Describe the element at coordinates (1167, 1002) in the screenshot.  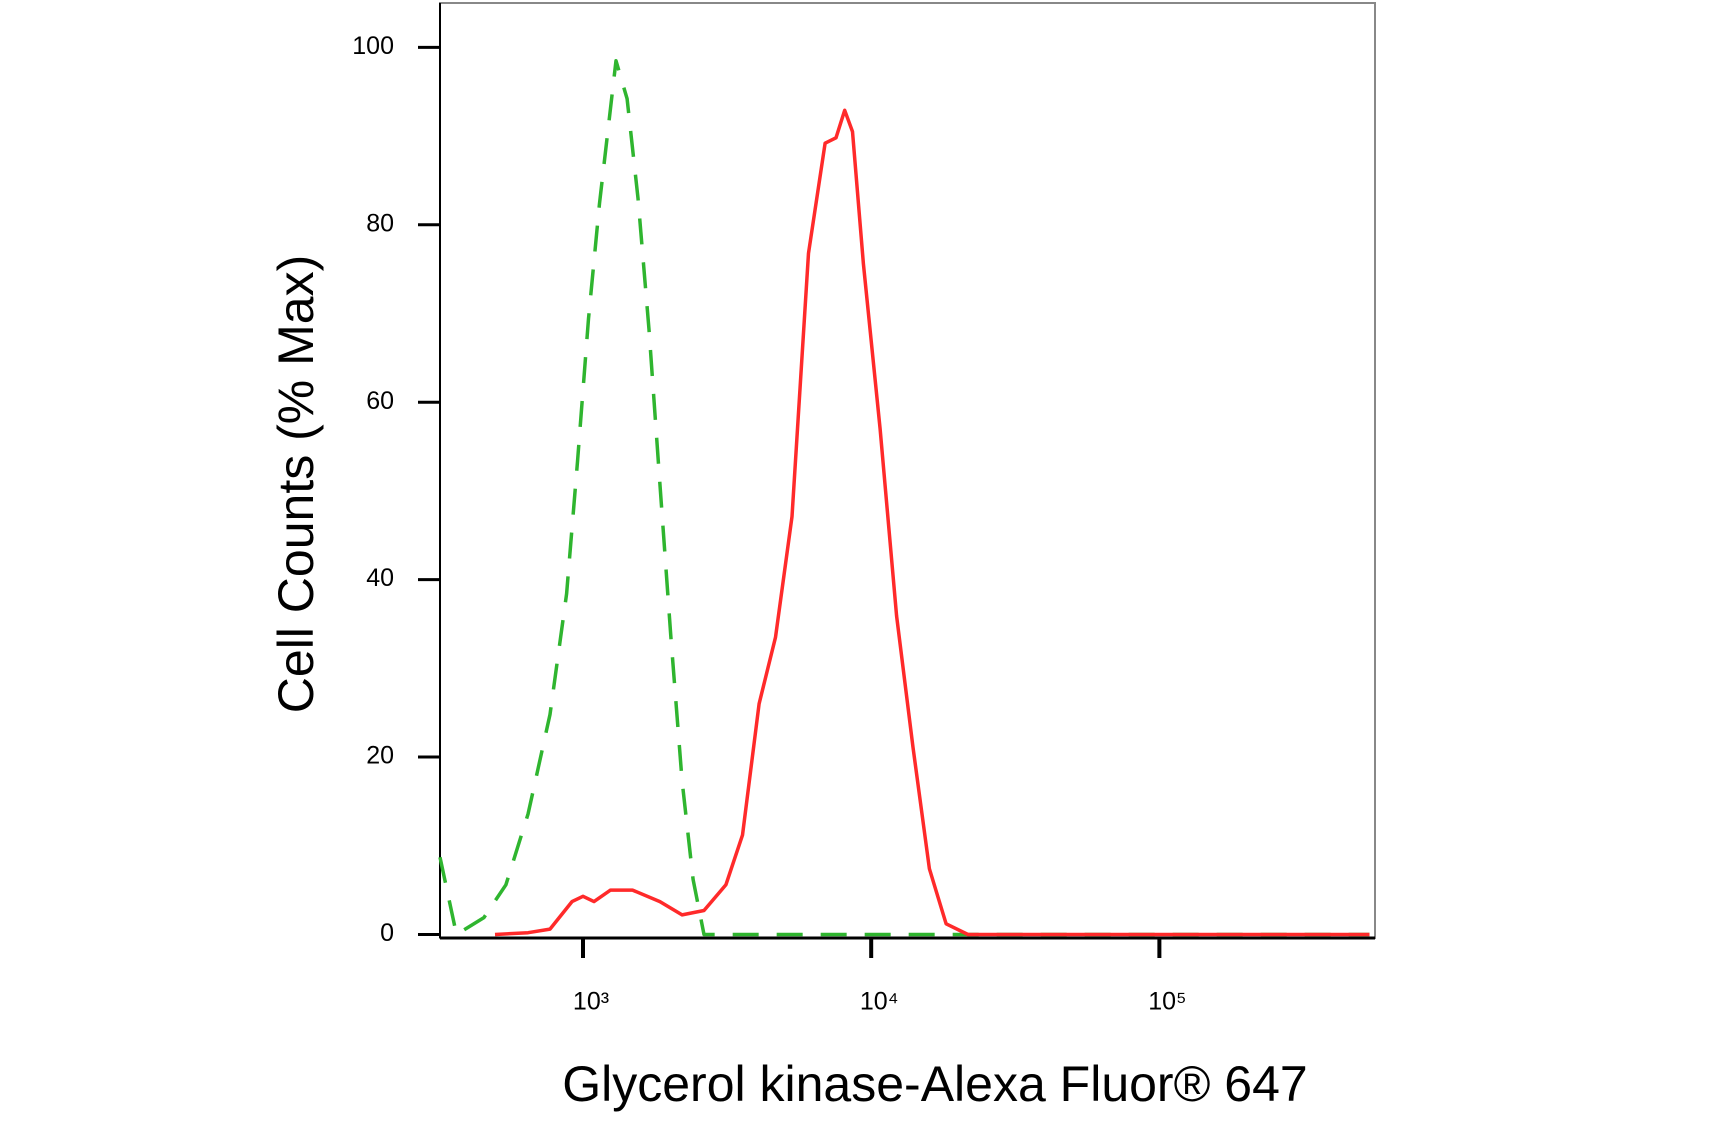
I see `x-tick-label: 10⁵` at that location.